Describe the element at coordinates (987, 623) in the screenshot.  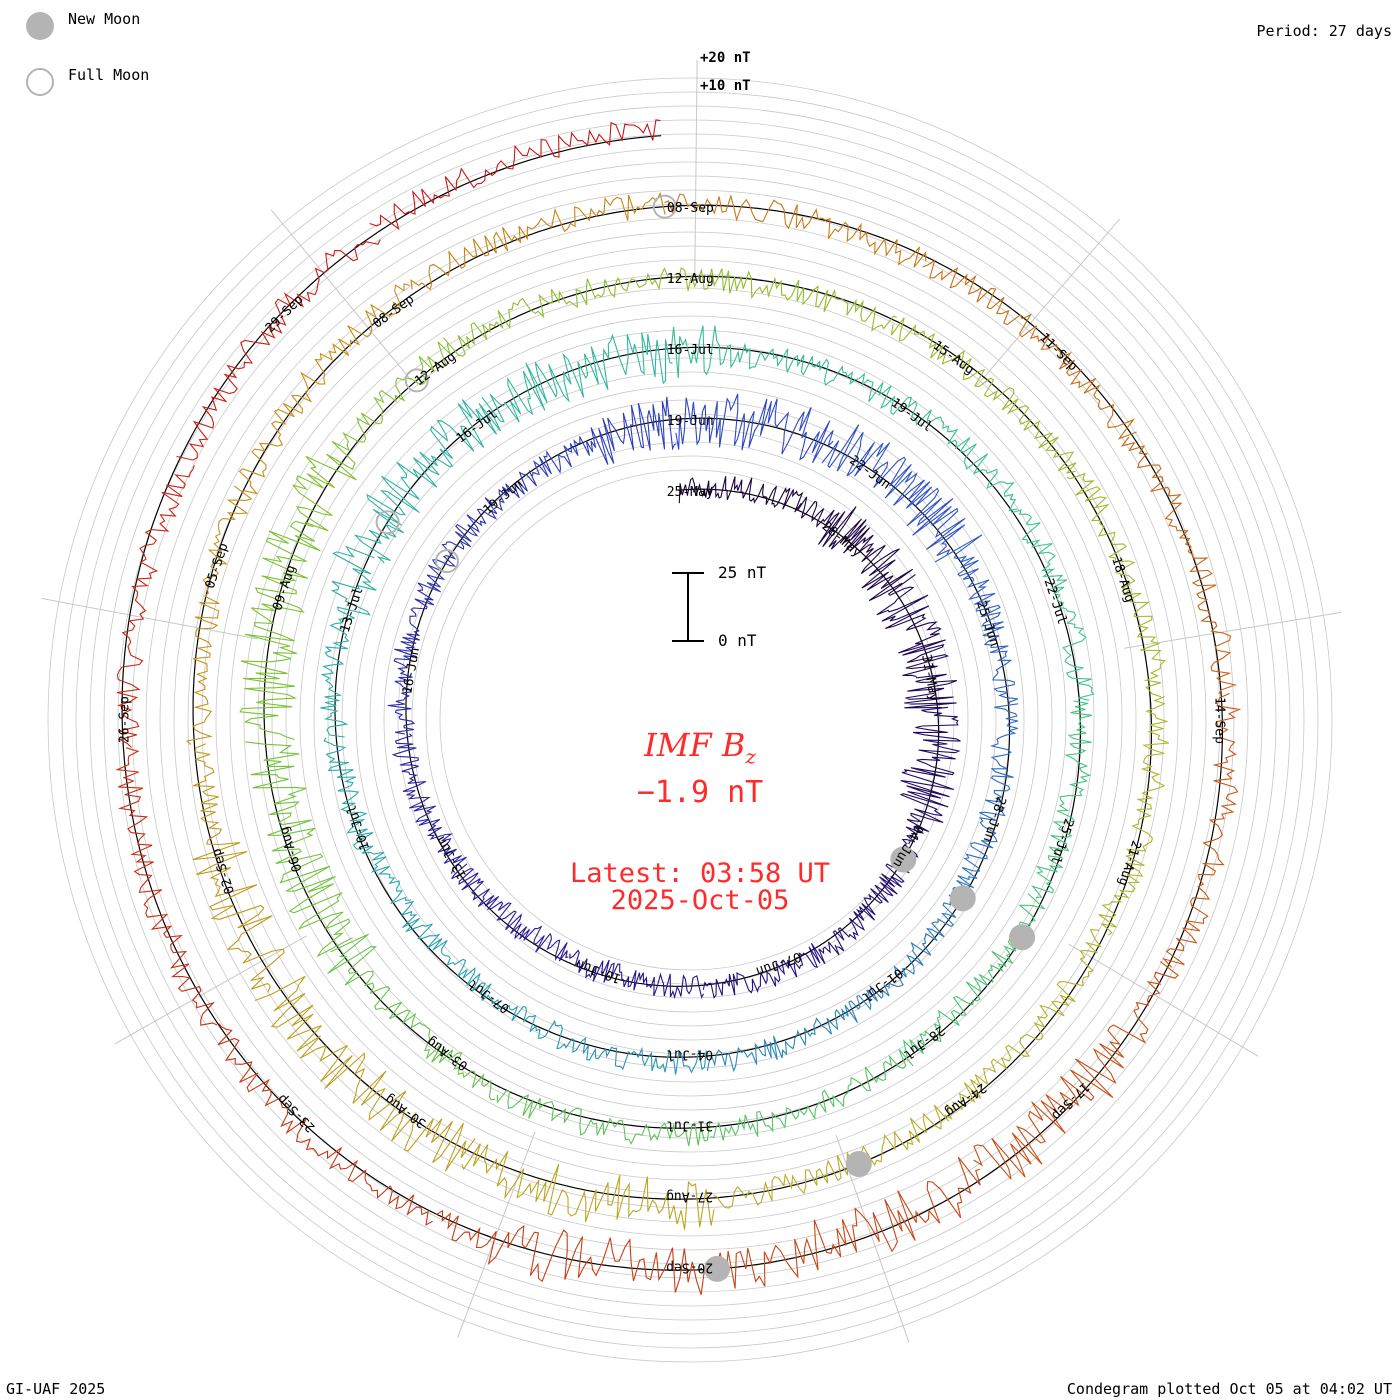
I see `date-label: 25-Jun` at that location.